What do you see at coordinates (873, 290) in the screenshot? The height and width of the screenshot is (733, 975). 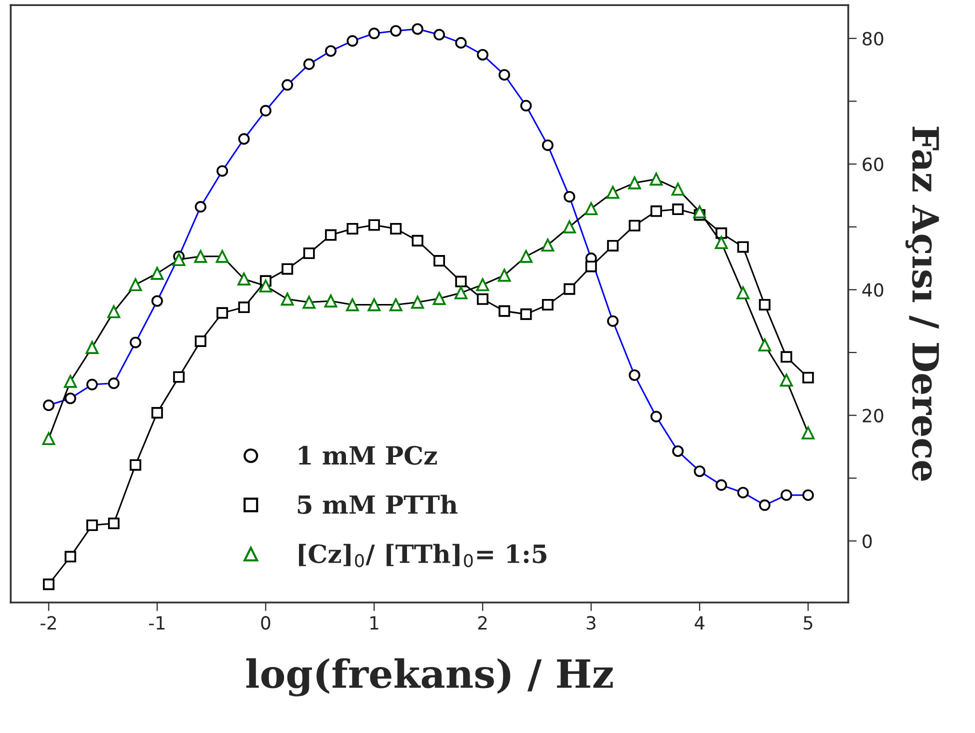 I see `y-tick-label: 40` at bounding box center [873, 290].